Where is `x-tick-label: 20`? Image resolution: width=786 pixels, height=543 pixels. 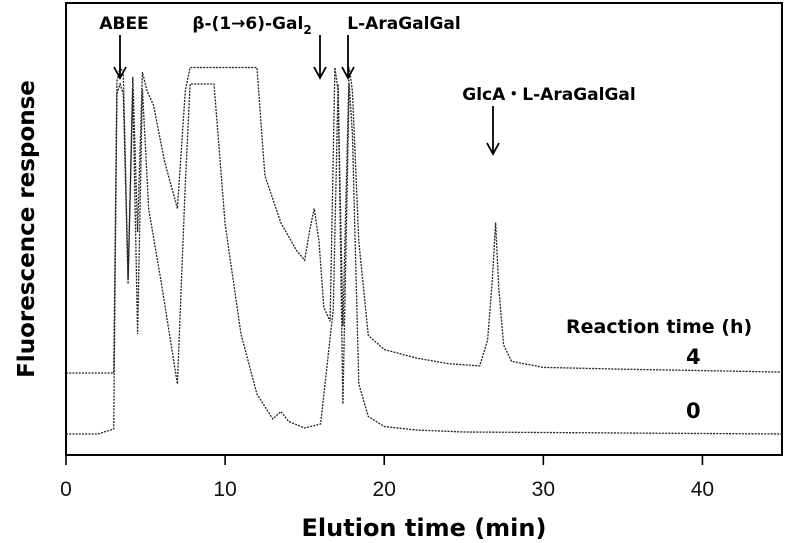 x-tick-label: 20 is located at coordinates (384, 489).